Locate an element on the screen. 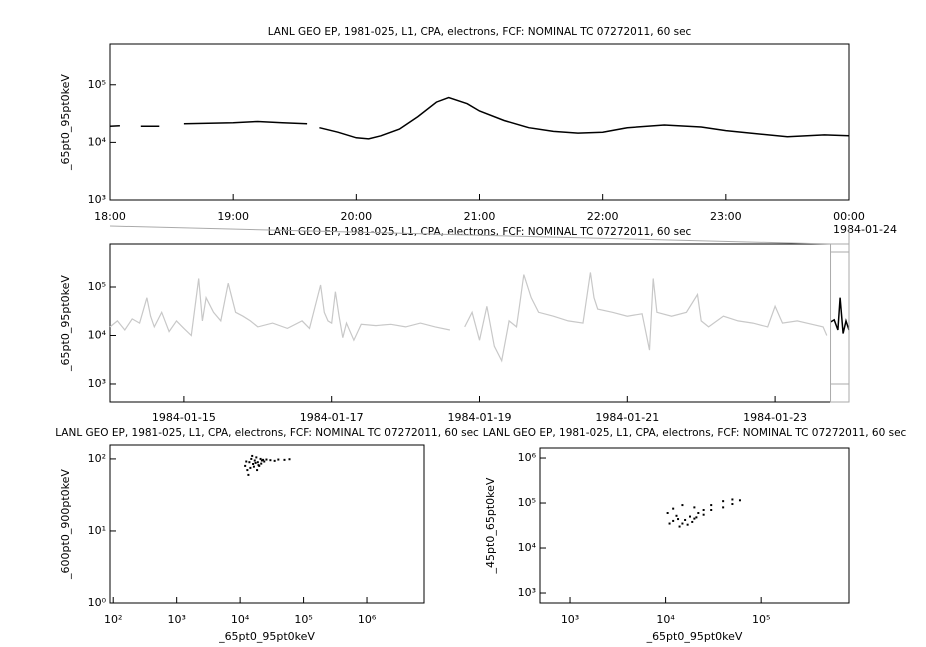 The width and height of the screenshot is (926, 647). zoom-connector is located at coordinates (470, 235).